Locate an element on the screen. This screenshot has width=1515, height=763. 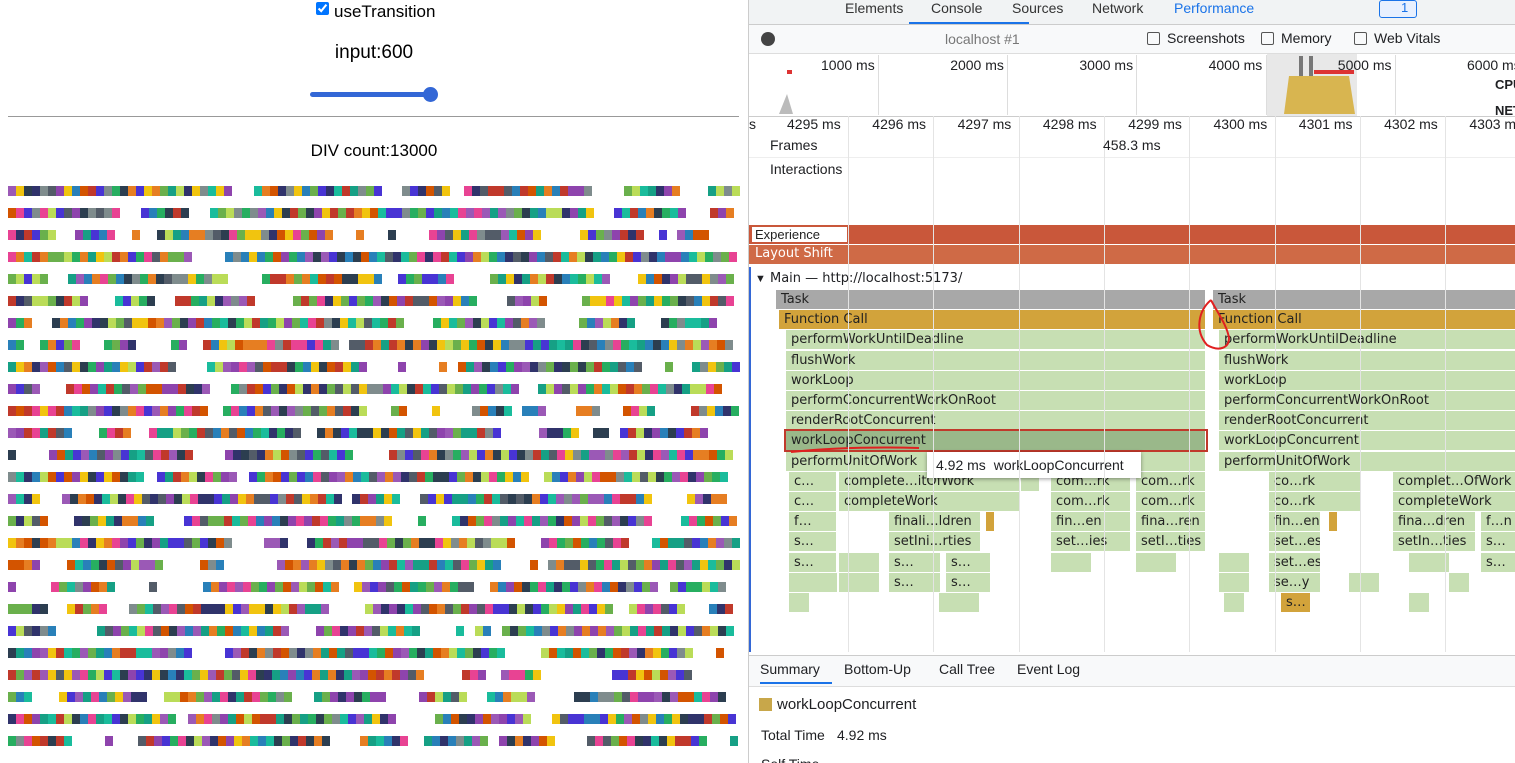
flame-entry: setIni…rties is located at coordinates (935, 542).